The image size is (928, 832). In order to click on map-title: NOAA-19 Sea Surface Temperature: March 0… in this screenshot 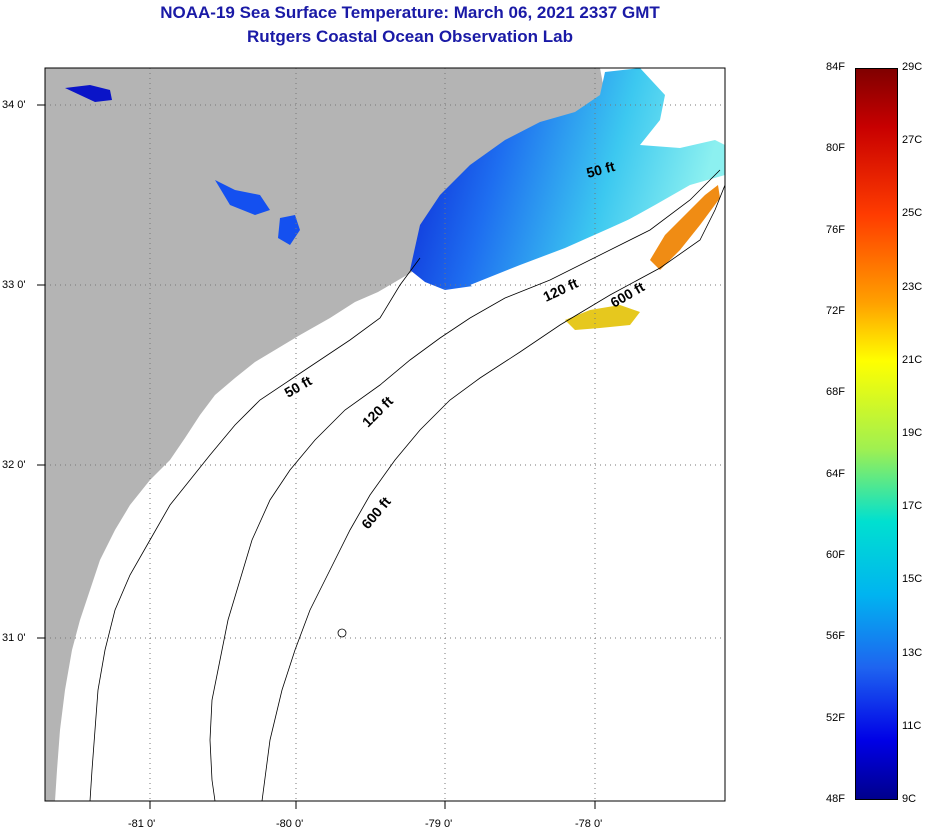, I will do `click(410, 12)`.